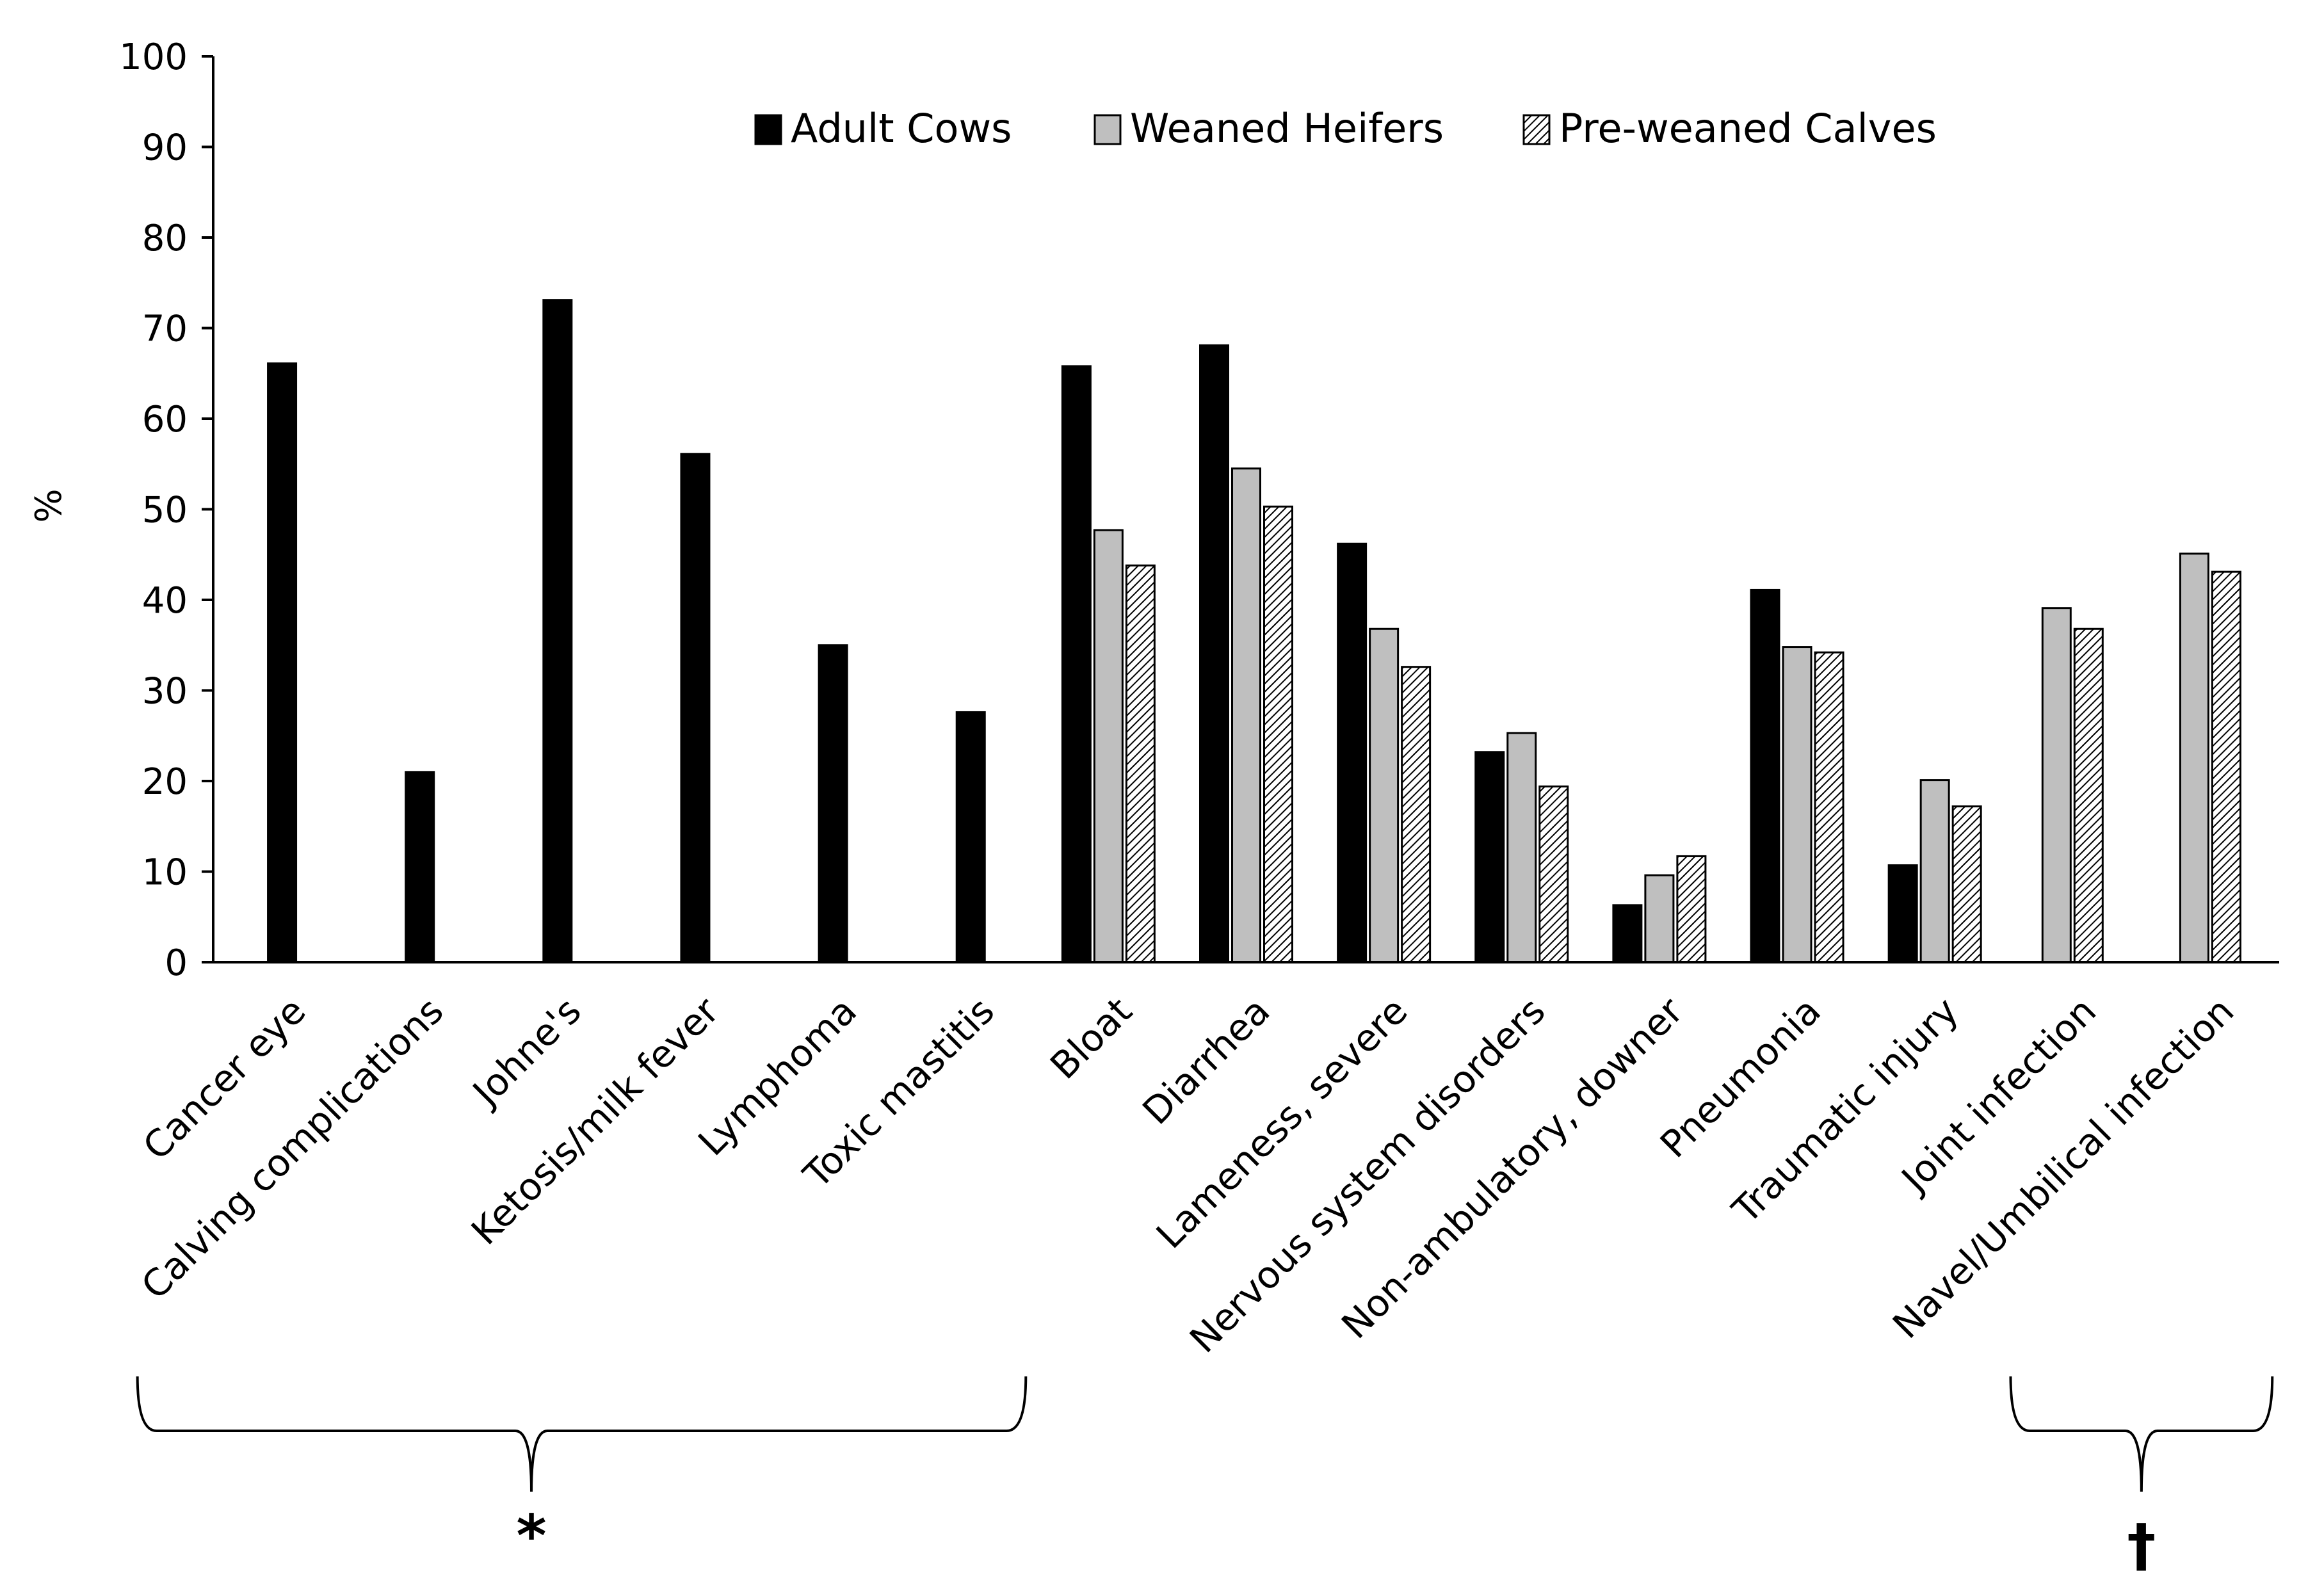 The height and width of the screenshot is (1596, 2308). What do you see at coordinates (165, 692) in the screenshot?
I see `y-tick-label: 30` at bounding box center [165, 692].